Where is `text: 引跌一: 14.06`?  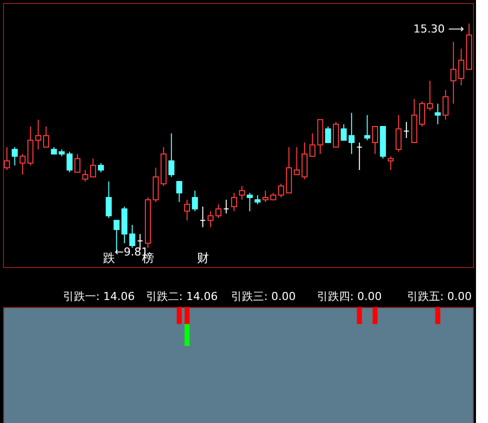
text: 引跌一: 14.06 is located at coordinates (99, 296).